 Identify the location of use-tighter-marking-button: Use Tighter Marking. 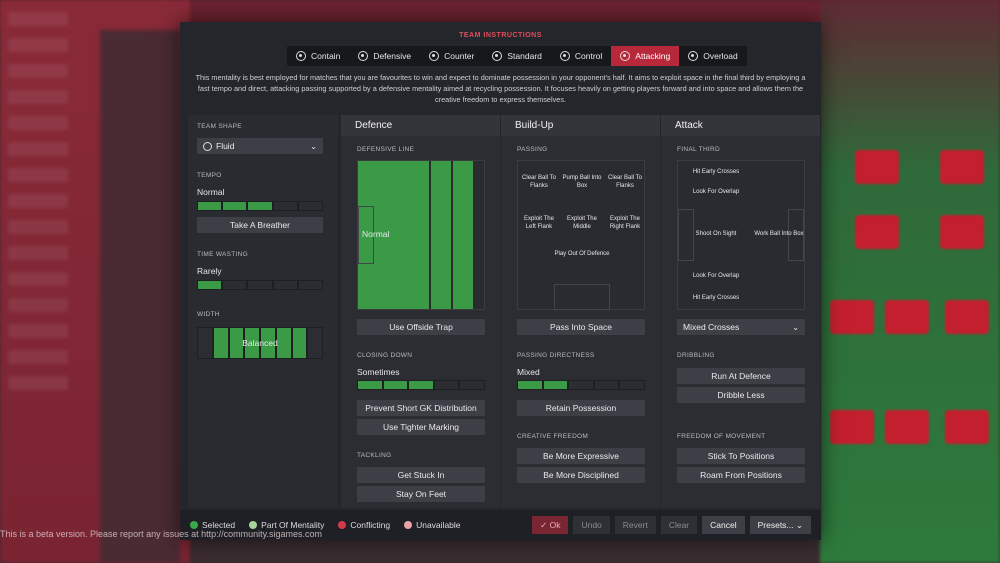
(421, 427).